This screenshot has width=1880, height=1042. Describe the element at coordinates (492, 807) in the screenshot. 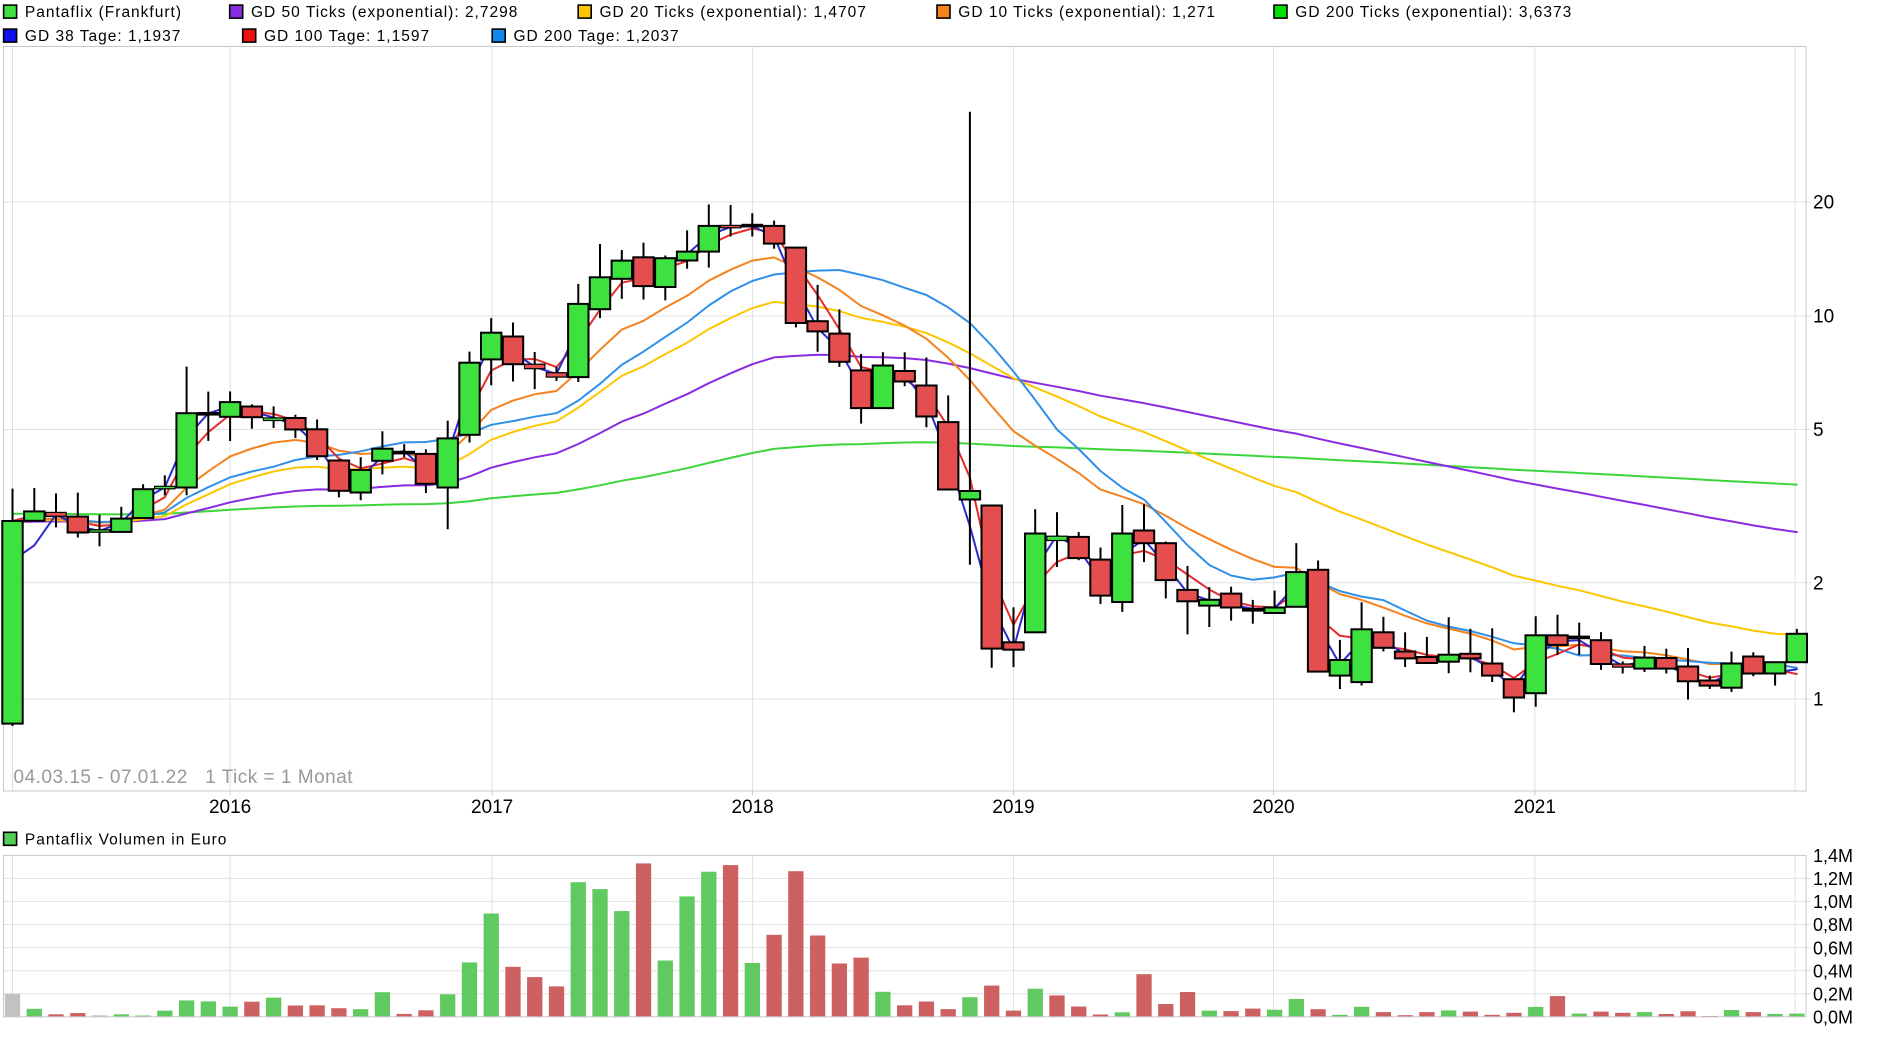

I see `svg-text: 2017` at that location.